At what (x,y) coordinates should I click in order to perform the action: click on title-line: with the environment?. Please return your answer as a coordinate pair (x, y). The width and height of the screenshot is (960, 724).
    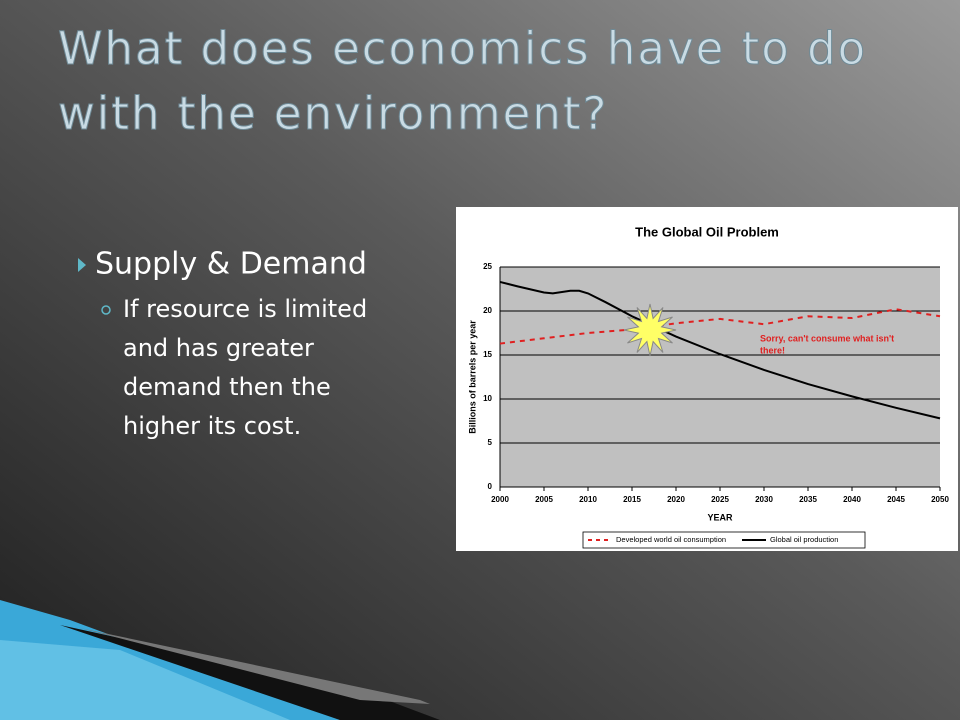
    Looking at the image, I should click on (333, 113).